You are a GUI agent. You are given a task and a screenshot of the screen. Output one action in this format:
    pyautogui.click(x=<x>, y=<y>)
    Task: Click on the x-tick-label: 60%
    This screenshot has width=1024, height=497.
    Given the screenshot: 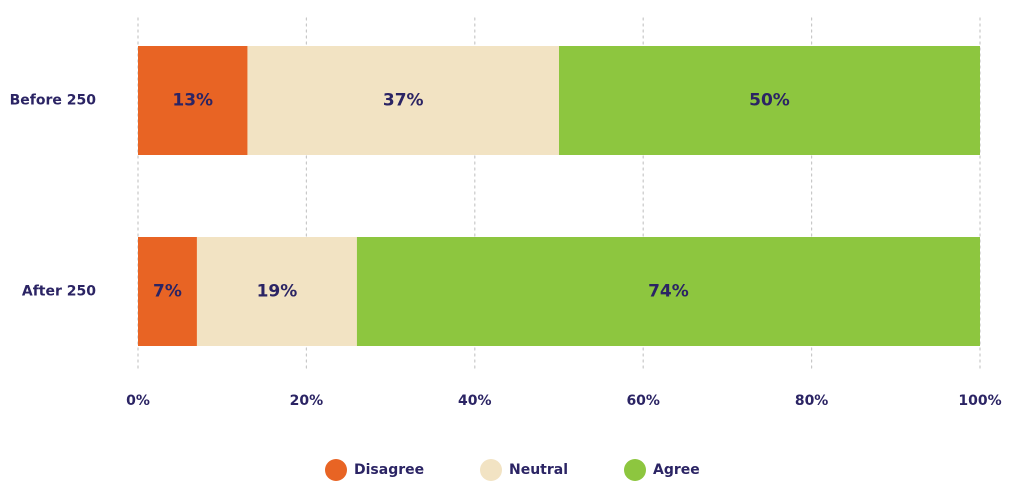 What is the action you would take?
    pyautogui.click(x=643, y=401)
    